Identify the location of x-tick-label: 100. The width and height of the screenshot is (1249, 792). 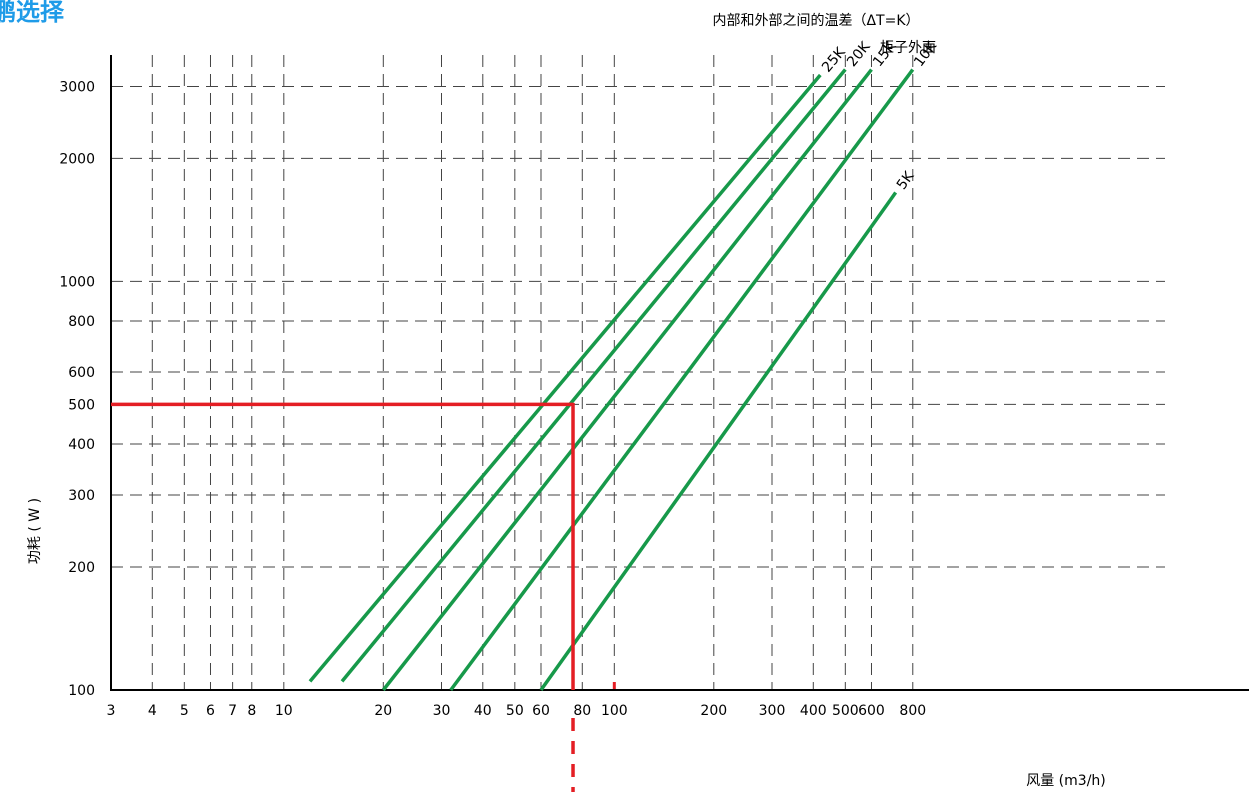
(614, 711).